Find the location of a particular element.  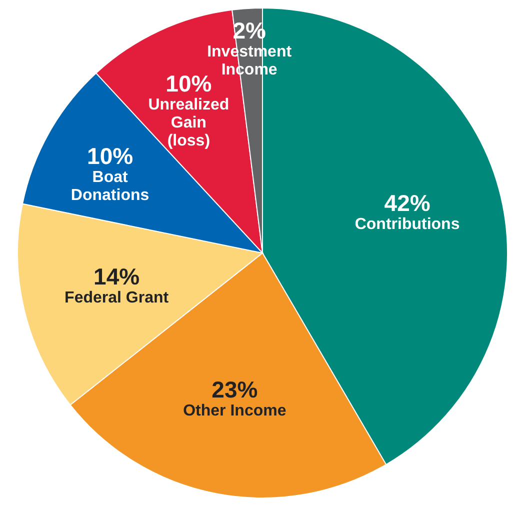

data-label: 14% is located at coordinates (117, 277).